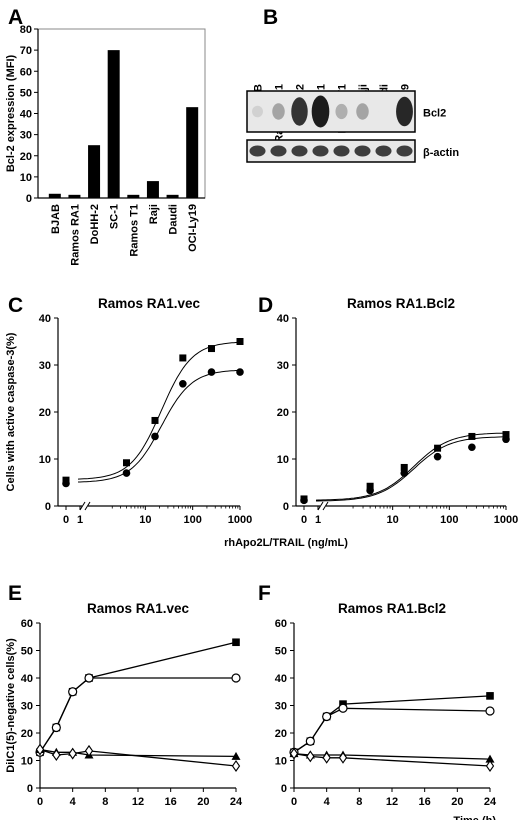 Image resolution: width=520 pixels, height=820 pixels. Describe the element at coordinates (265, 305) in the screenshot. I see `panel-letter-d: D` at that location.